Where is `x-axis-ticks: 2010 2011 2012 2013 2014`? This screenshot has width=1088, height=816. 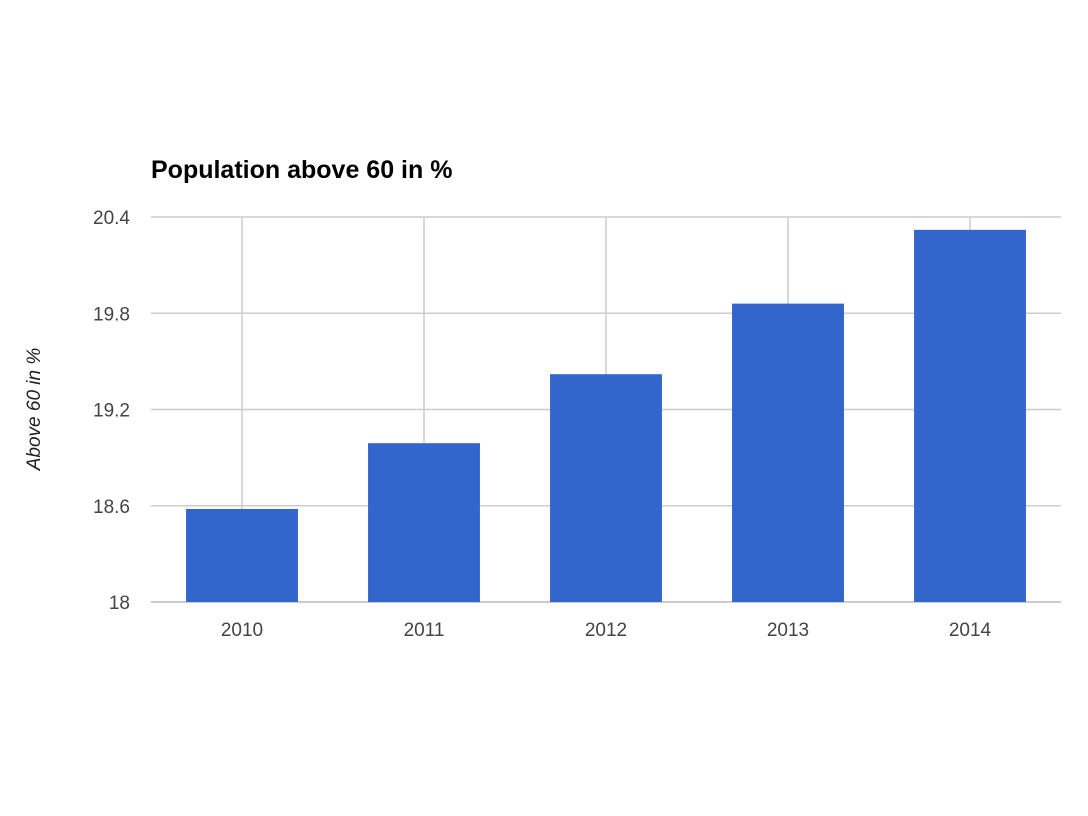 x-axis-ticks: 2010 2011 2012 2013 2014 is located at coordinates (606, 630).